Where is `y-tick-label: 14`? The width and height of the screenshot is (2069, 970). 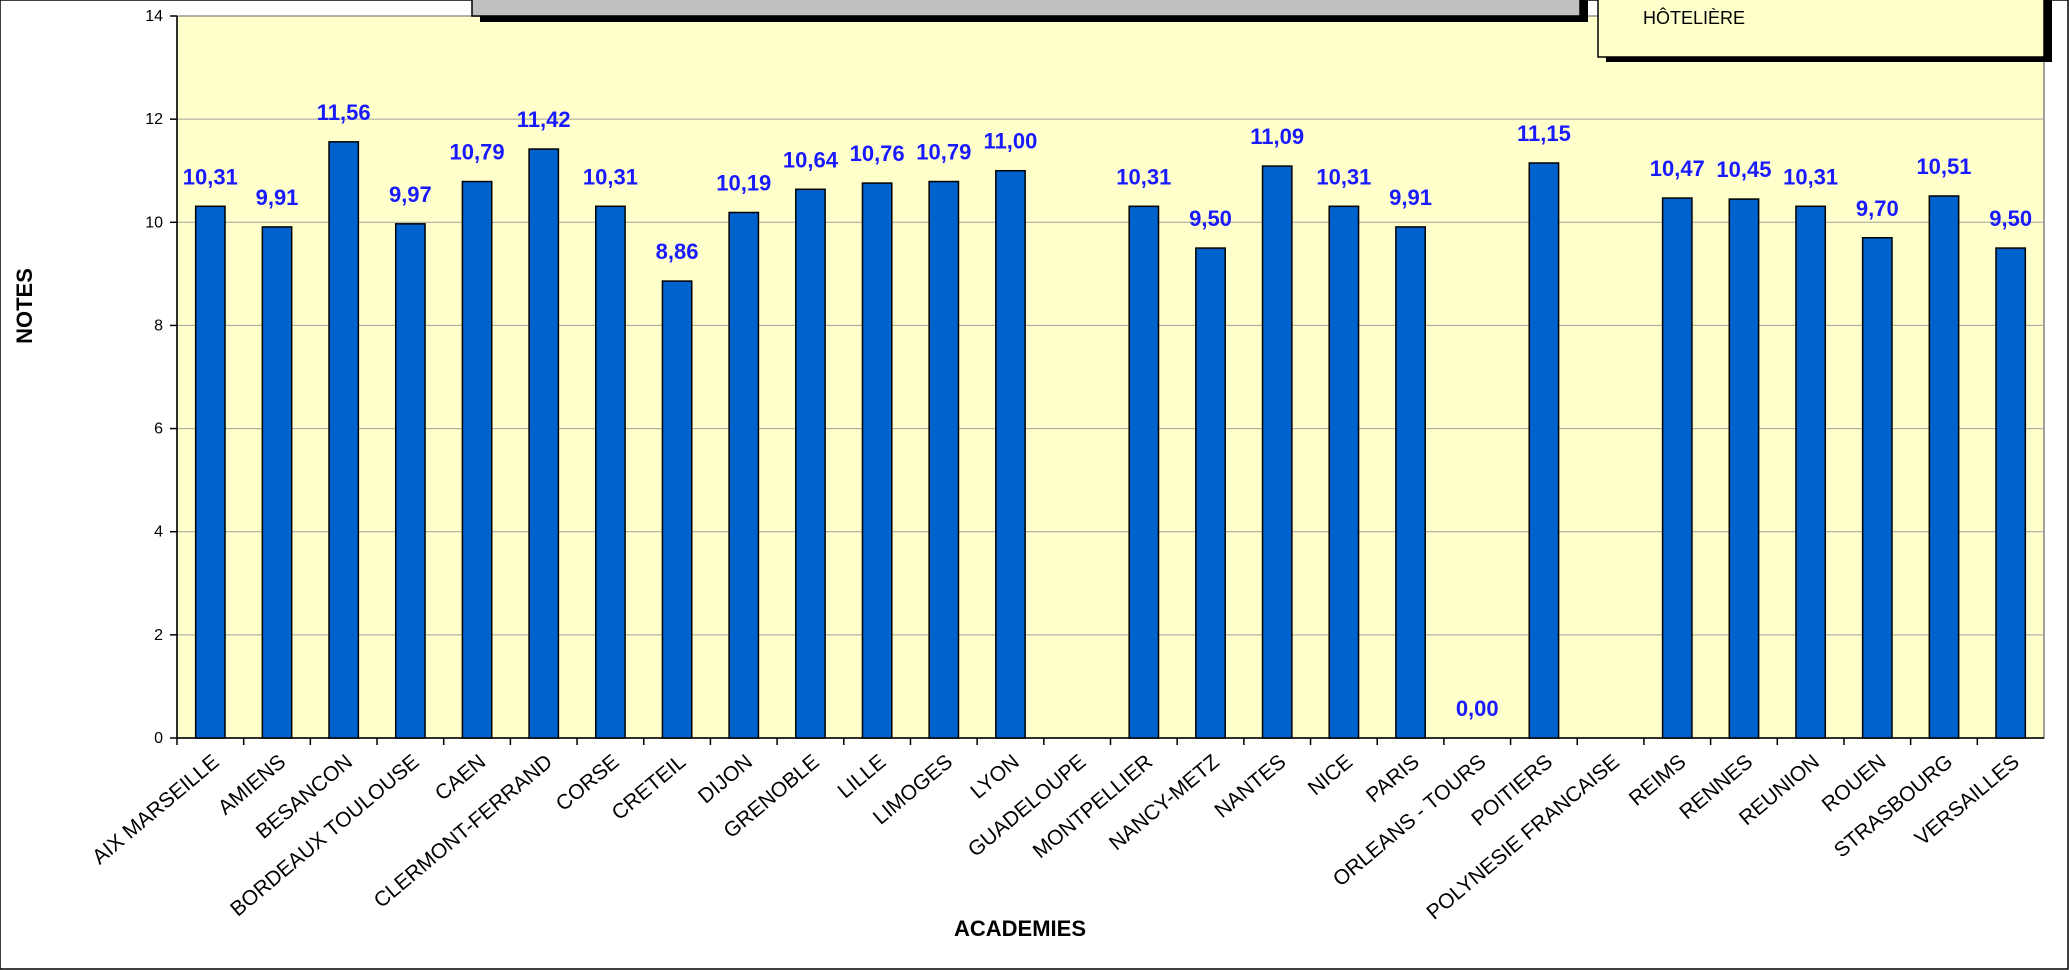 y-tick-label: 14 is located at coordinates (154, 16).